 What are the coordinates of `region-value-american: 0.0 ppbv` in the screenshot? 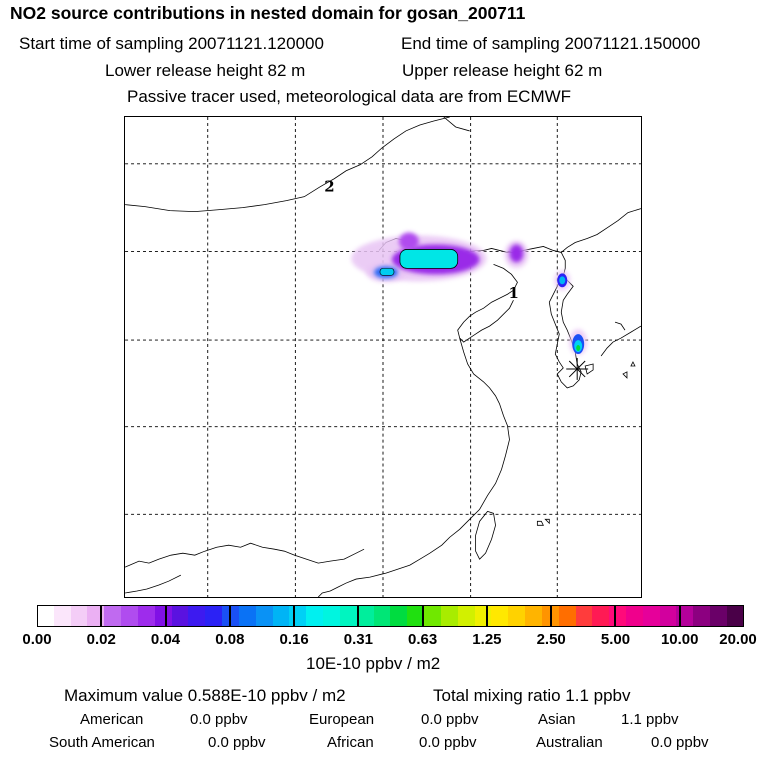 It's located at (219, 719).